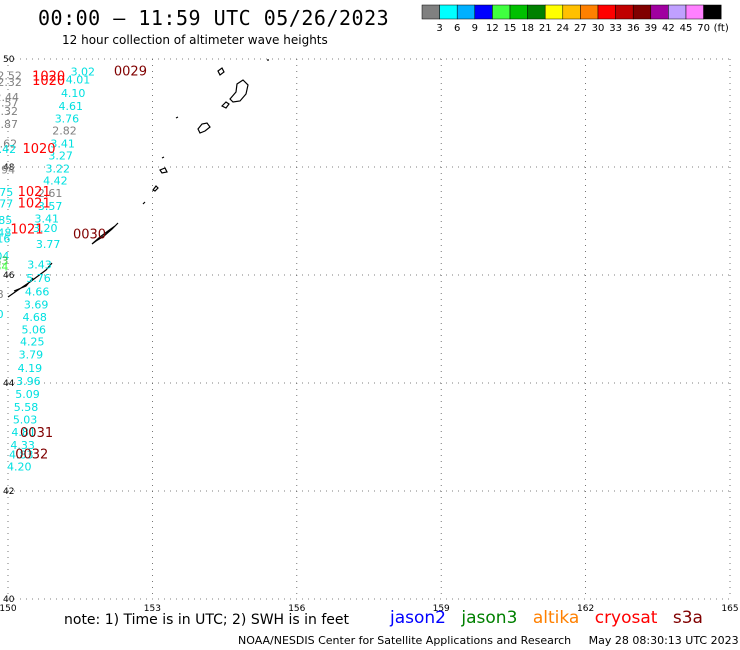  Describe the element at coordinates (152, 609) in the screenshot. I see `x-tick-label: 153` at that location.